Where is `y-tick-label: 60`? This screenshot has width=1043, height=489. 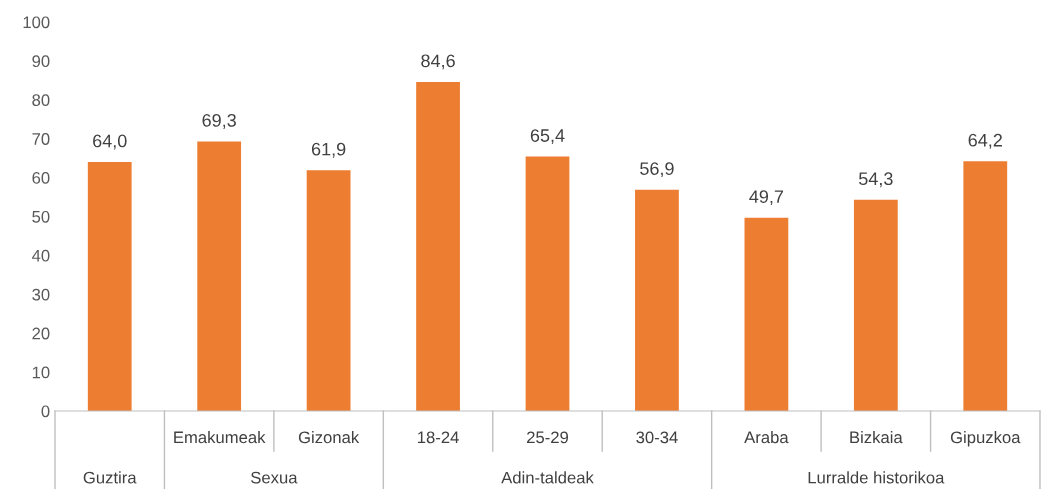
y-tick-label: 60 is located at coordinates (41, 178).